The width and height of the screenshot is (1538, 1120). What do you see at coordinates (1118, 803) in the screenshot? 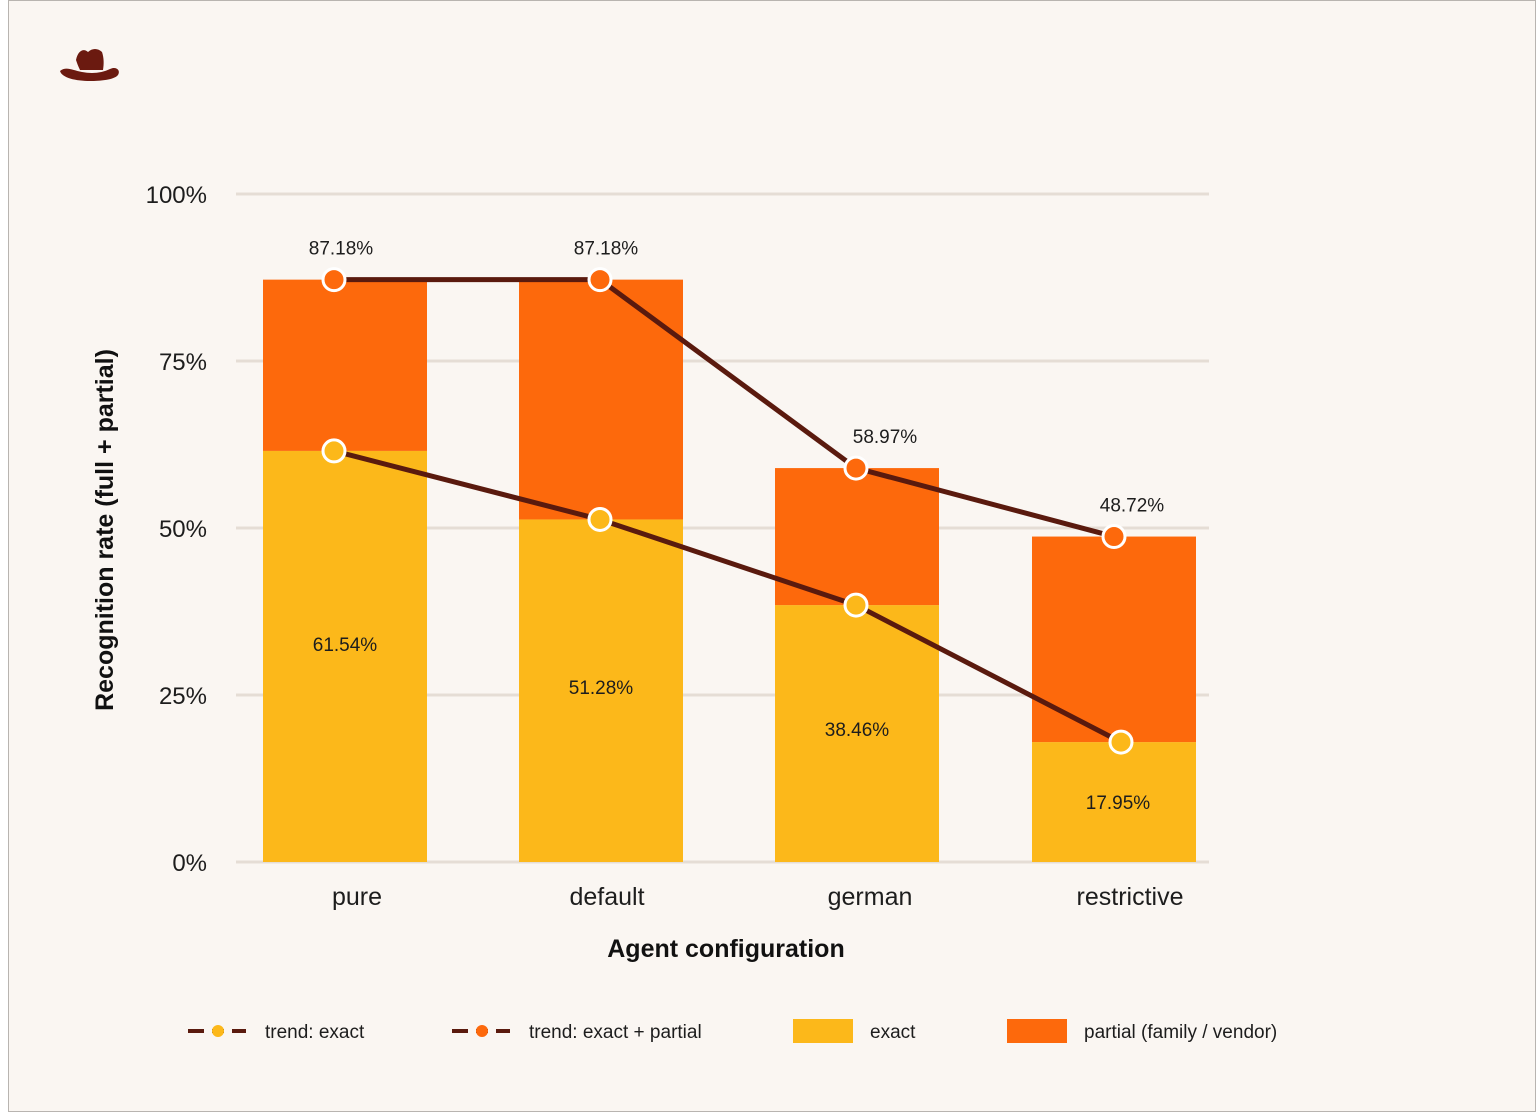
I see `exact-value-label: 17.95%` at bounding box center [1118, 803].